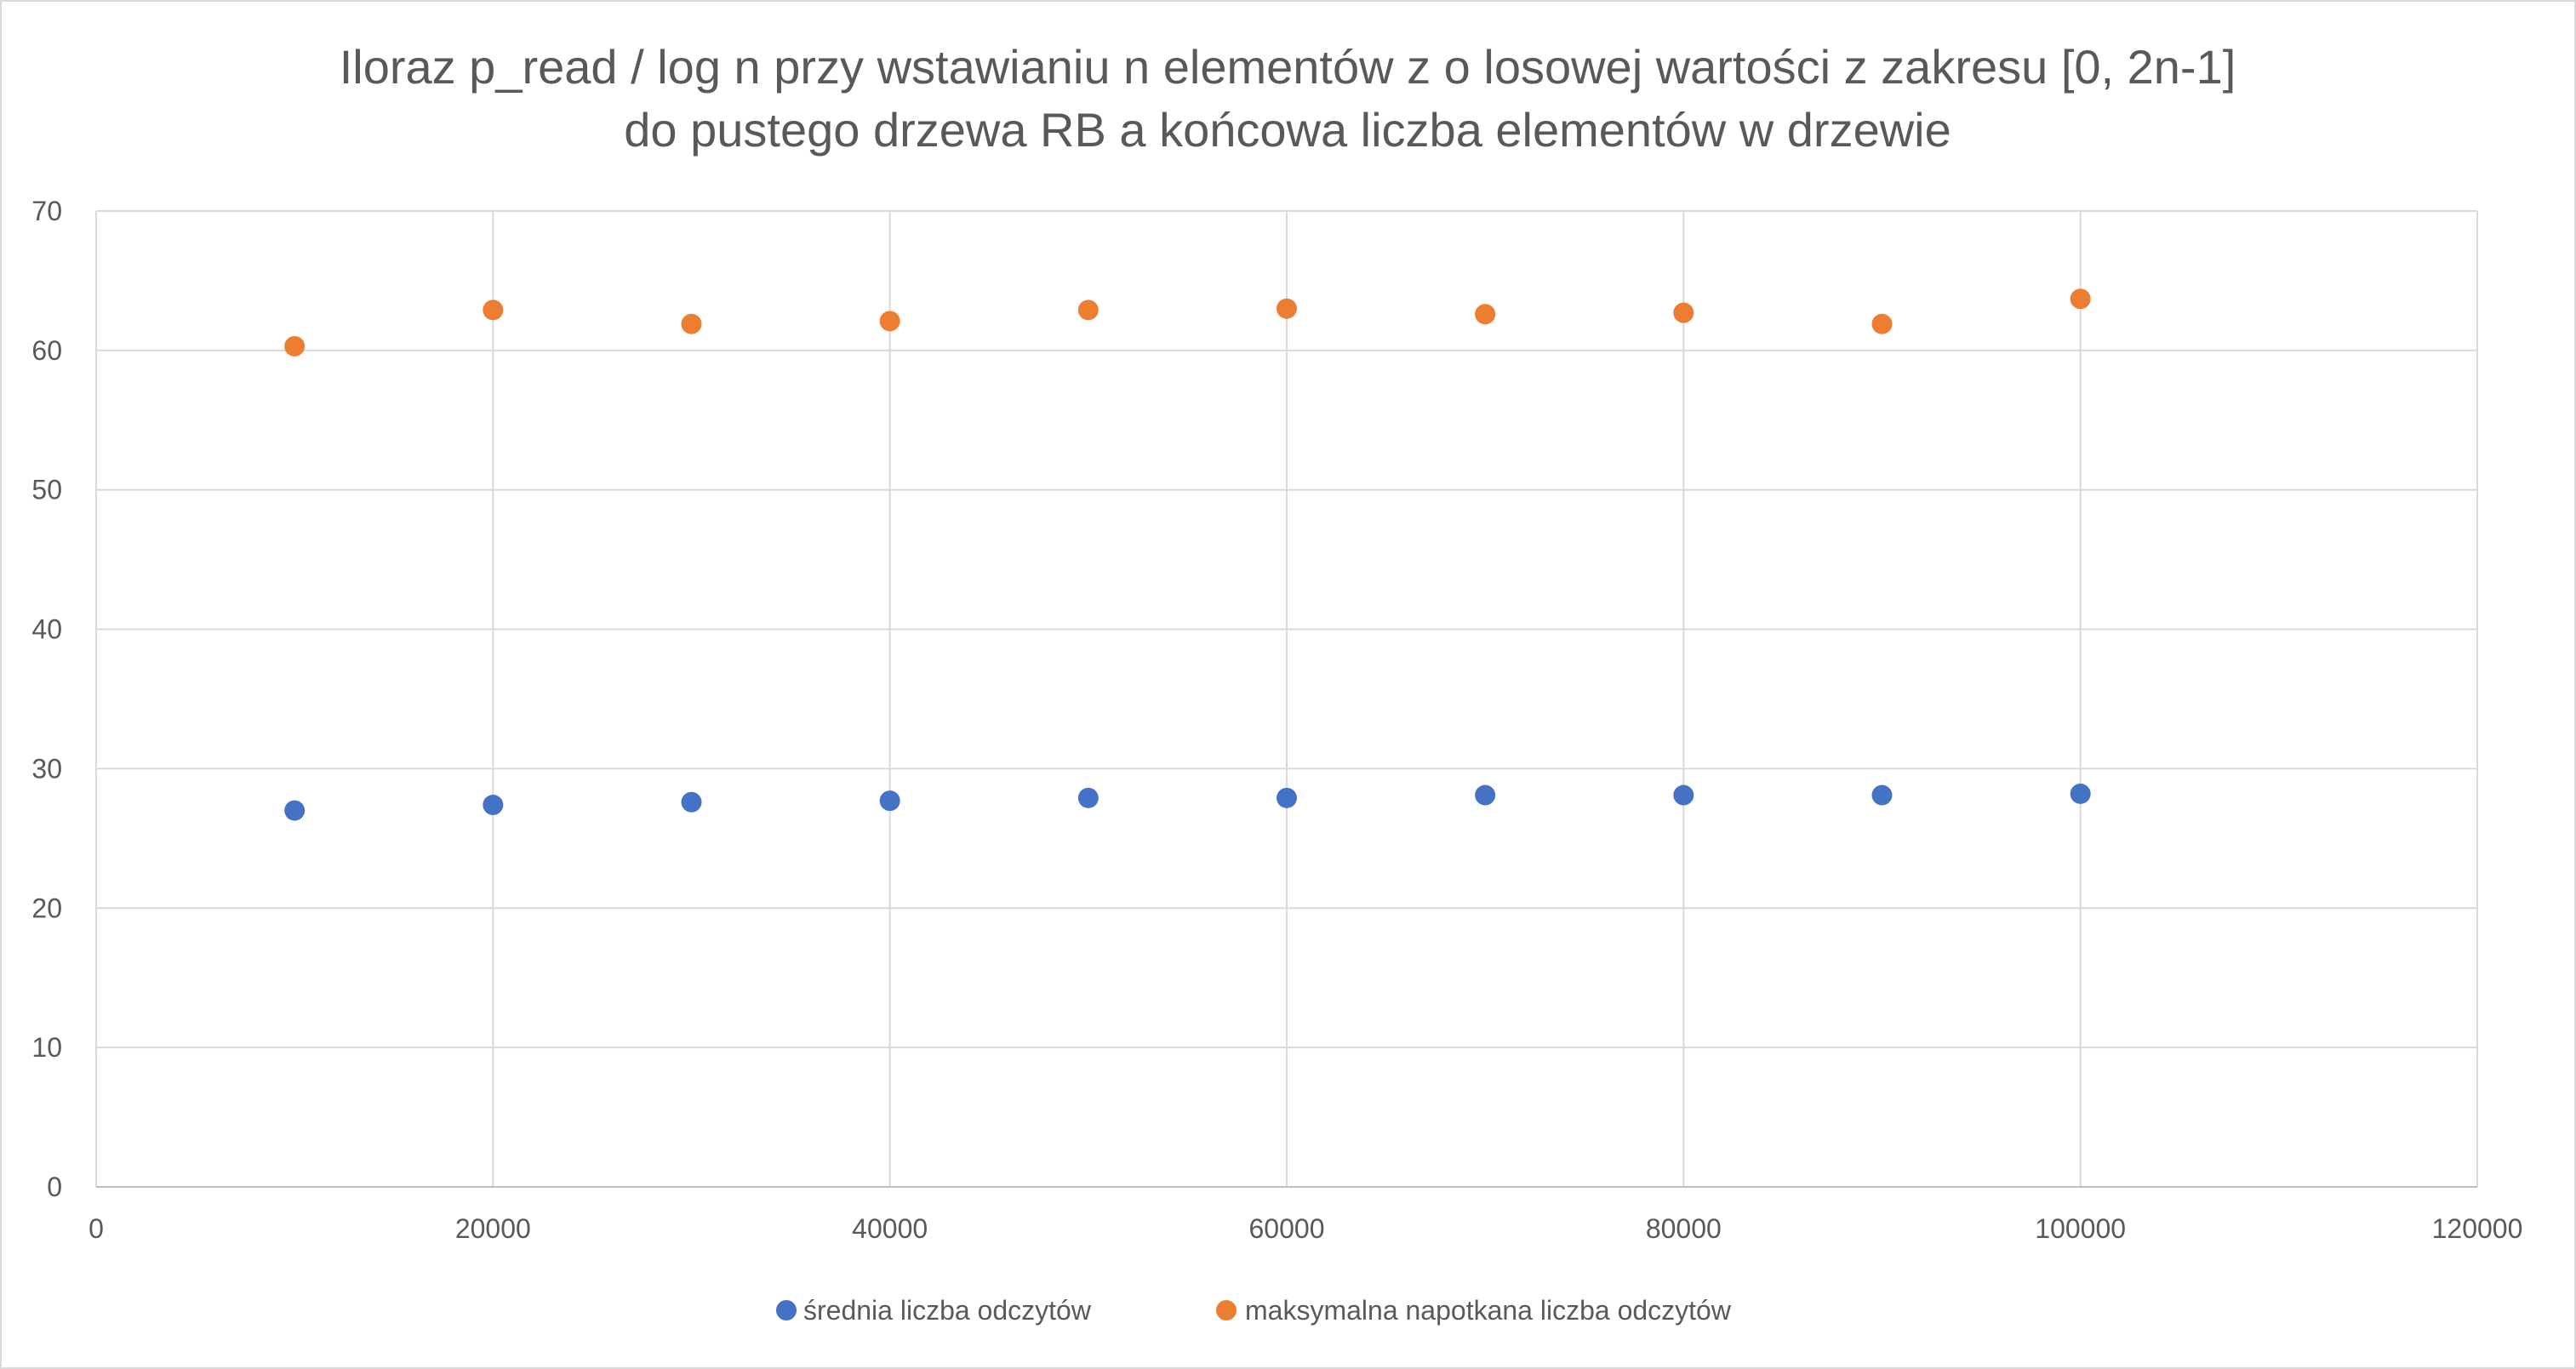  What do you see at coordinates (54, 1187) in the screenshot?
I see `y-tick-label: 0` at bounding box center [54, 1187].